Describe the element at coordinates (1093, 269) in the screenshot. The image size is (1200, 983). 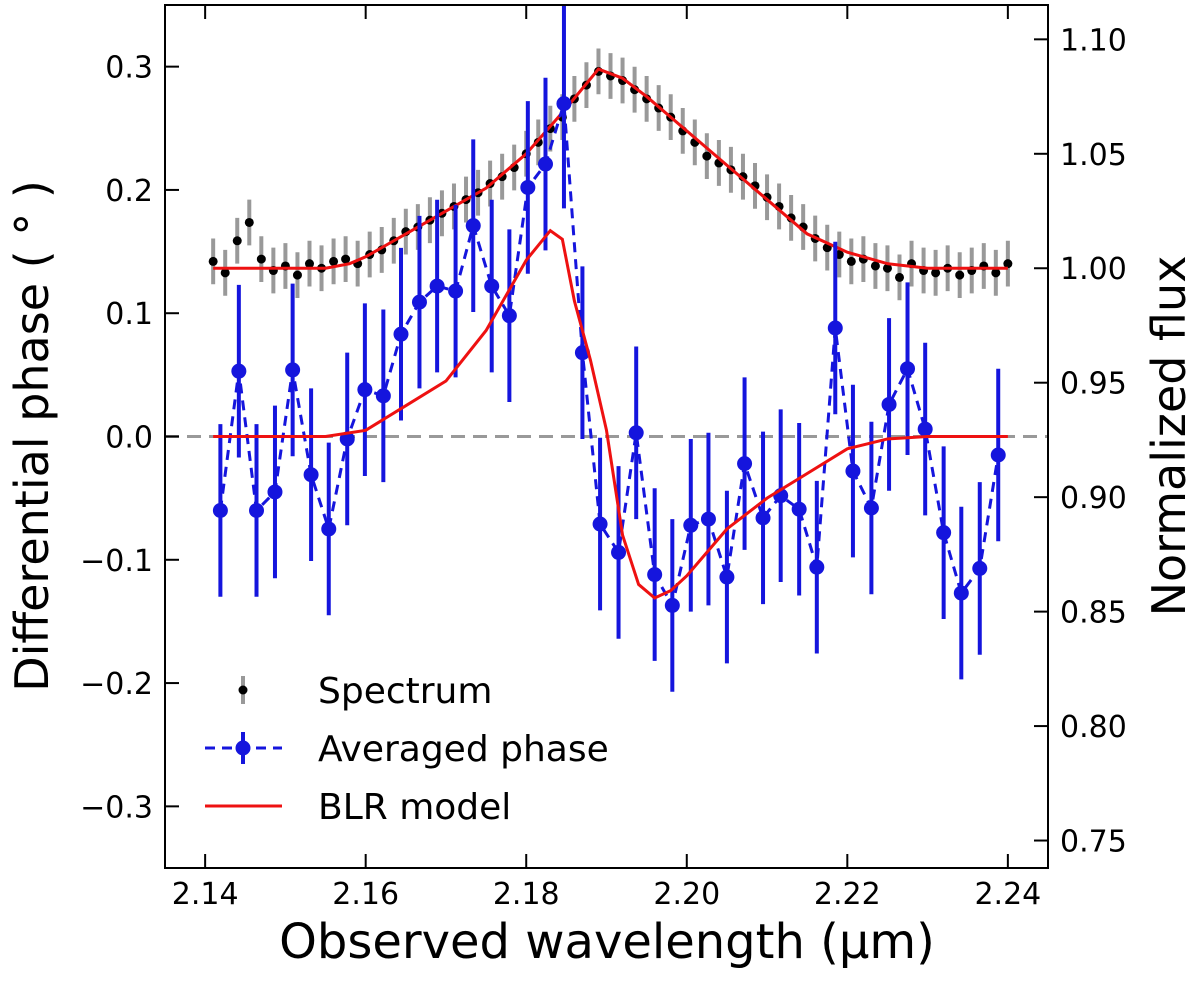
I see `y2-tick-label: 1.00` at that location.